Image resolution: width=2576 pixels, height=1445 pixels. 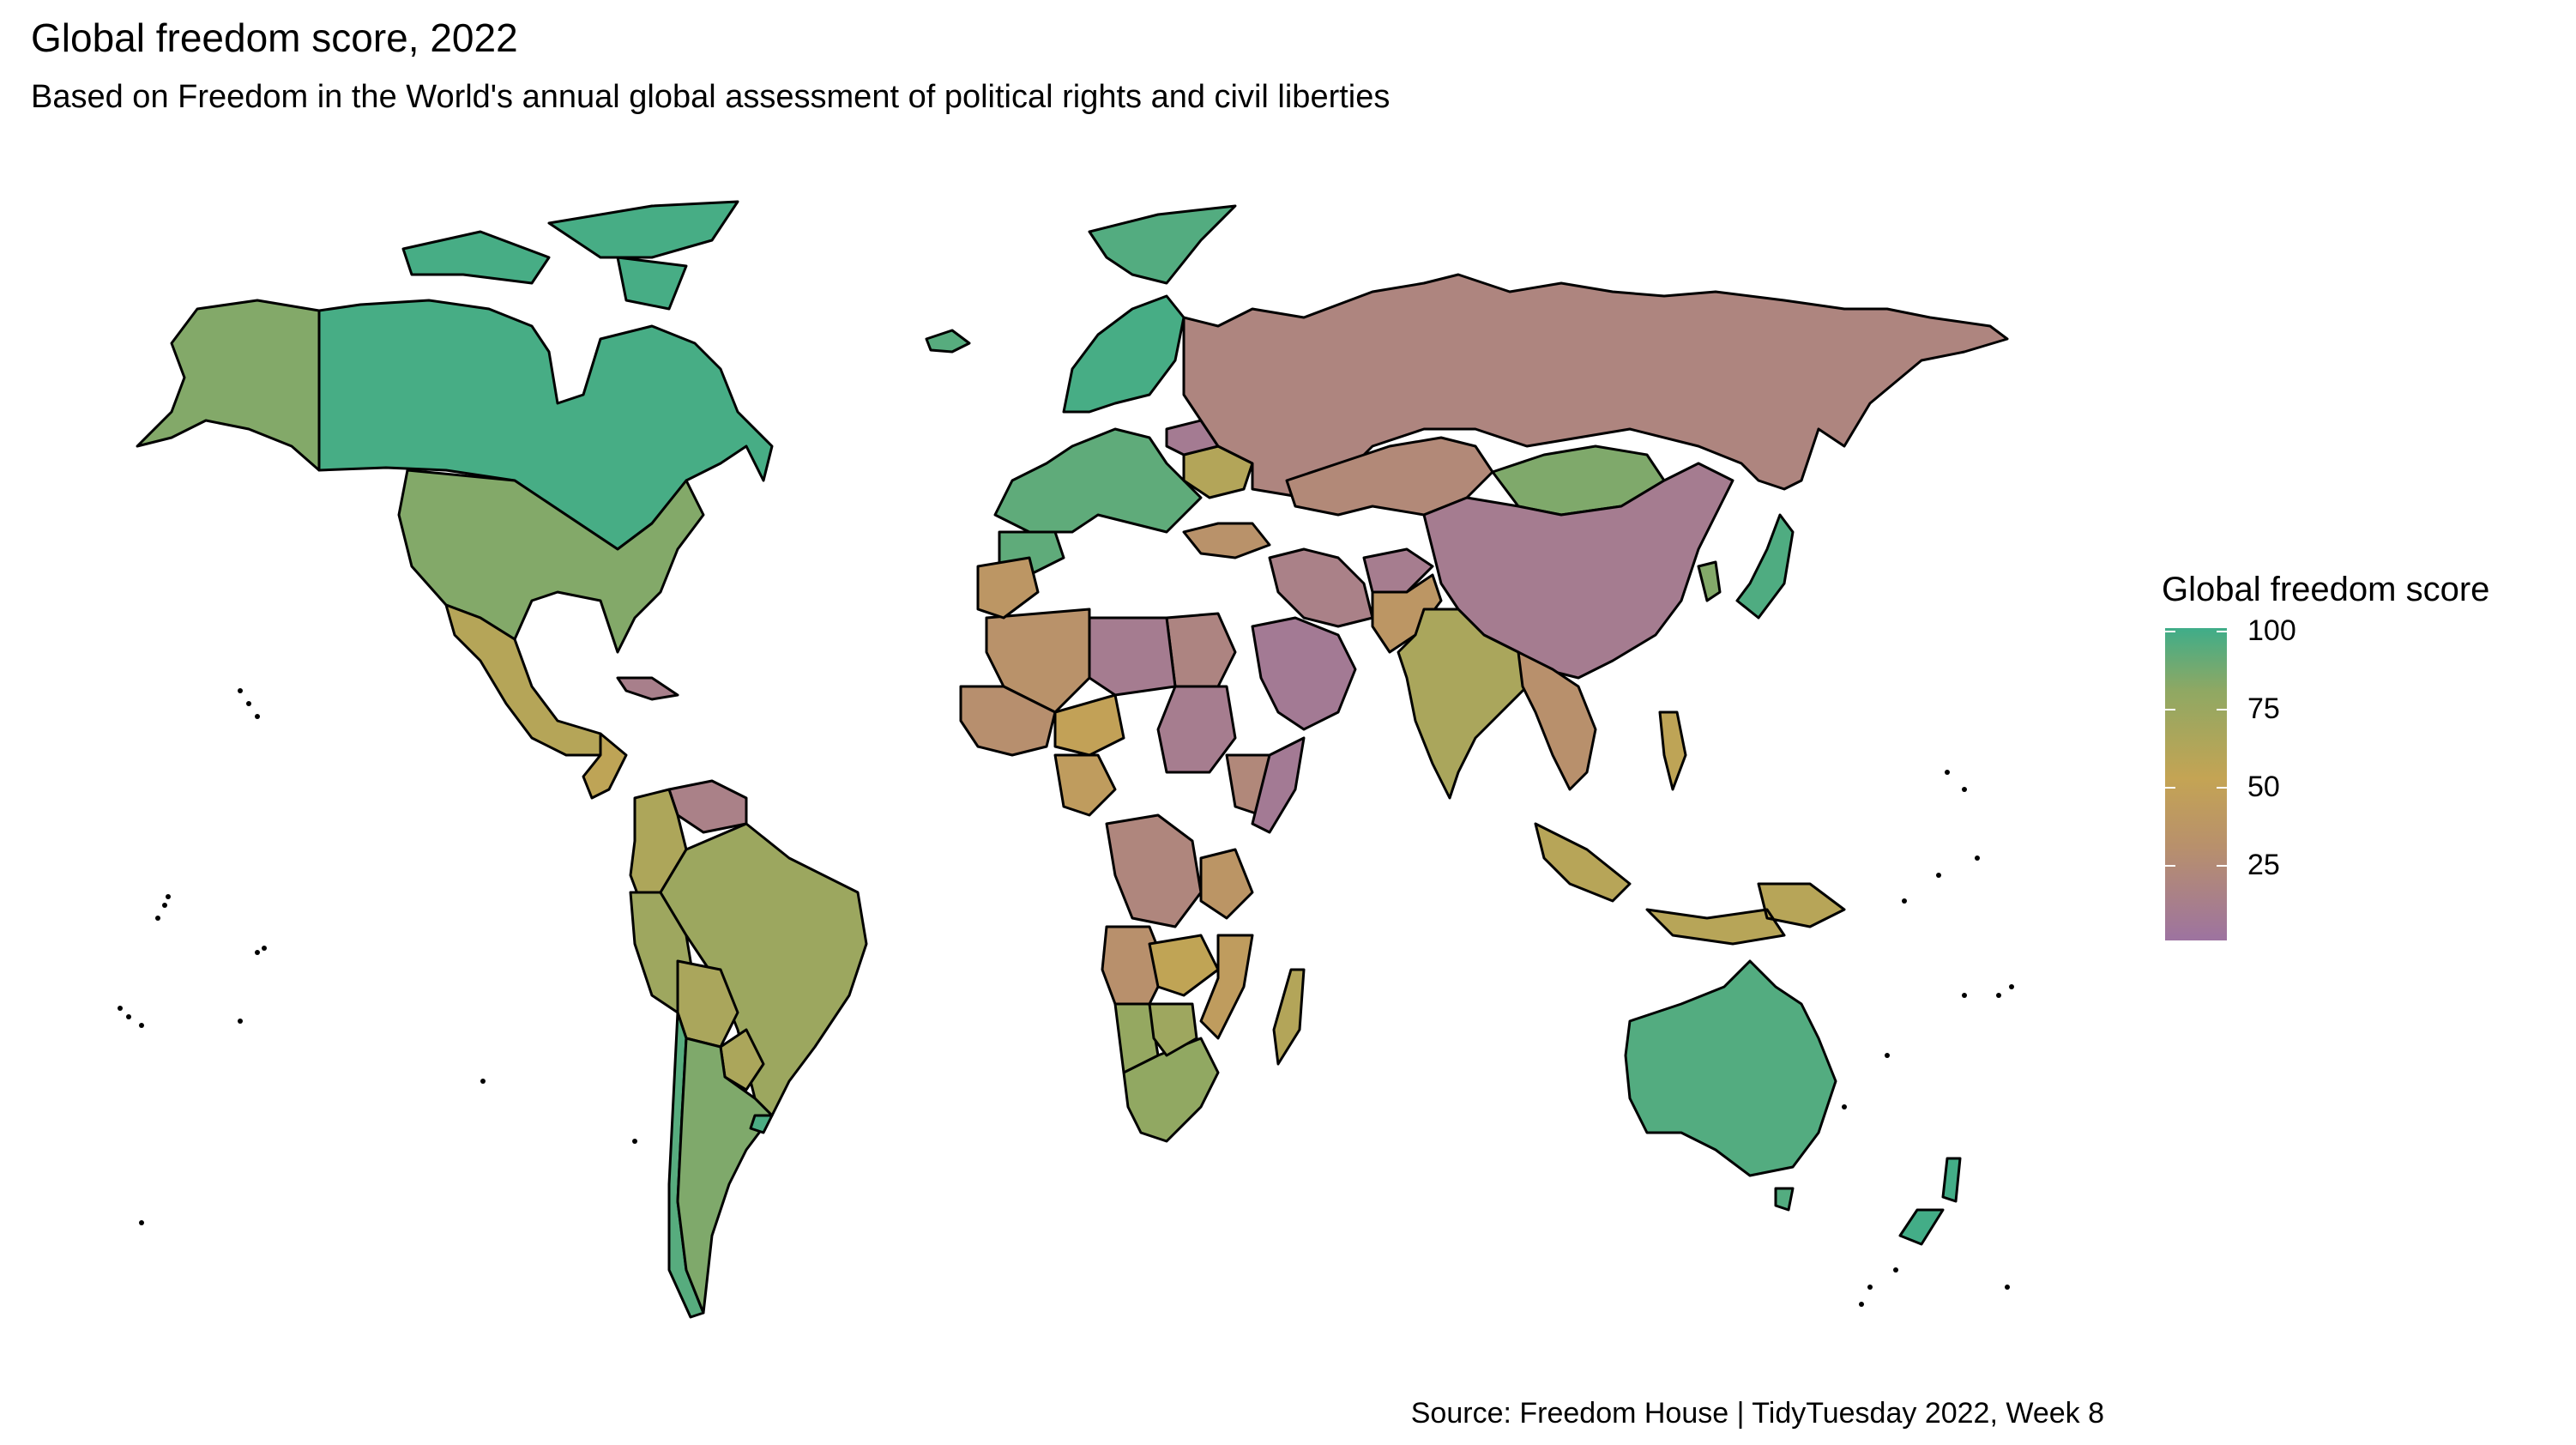 What do you see at coordinates (2263, 787) in the screenshot?
I see `legend-tick-label: 50` at bounding box center [2263, 787].